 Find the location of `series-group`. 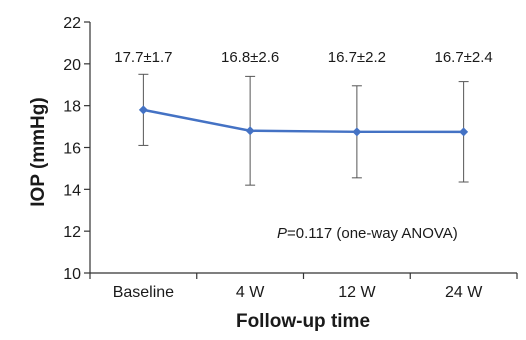

series-group is located at coordinates (303, 121).